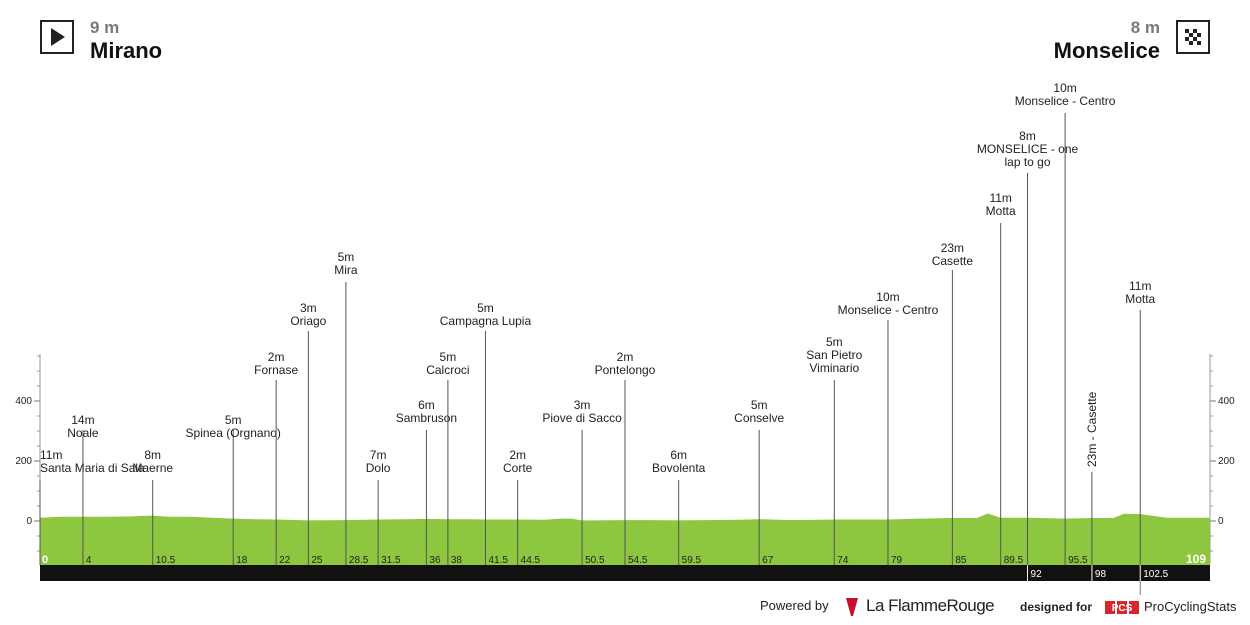 The image size is (1250, 625). Describe the element at coordinates (29, 521) in the screenshot. I see `y-tick-label-left: 0` at that location.